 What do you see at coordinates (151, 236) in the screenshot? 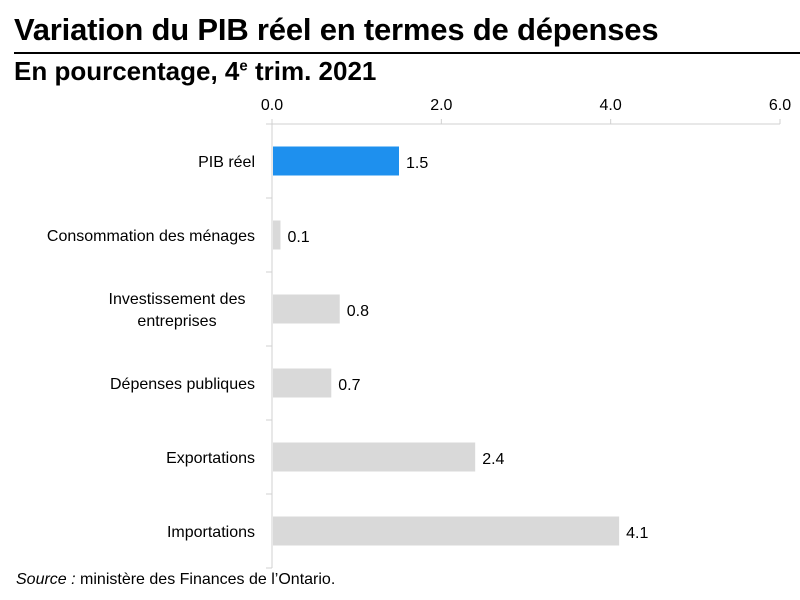
I see `category-label: Consommation des ménages` at bounding box center [151, 236].